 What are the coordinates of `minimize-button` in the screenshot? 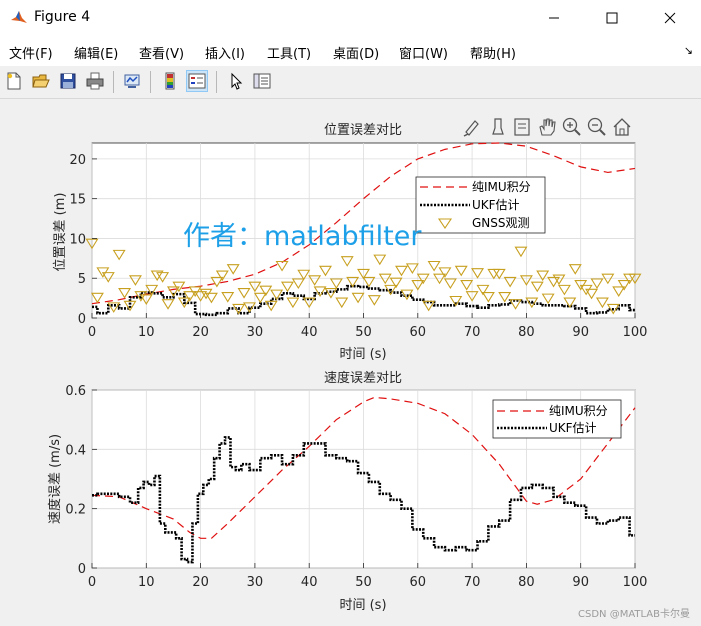 It's located at (554, 18).